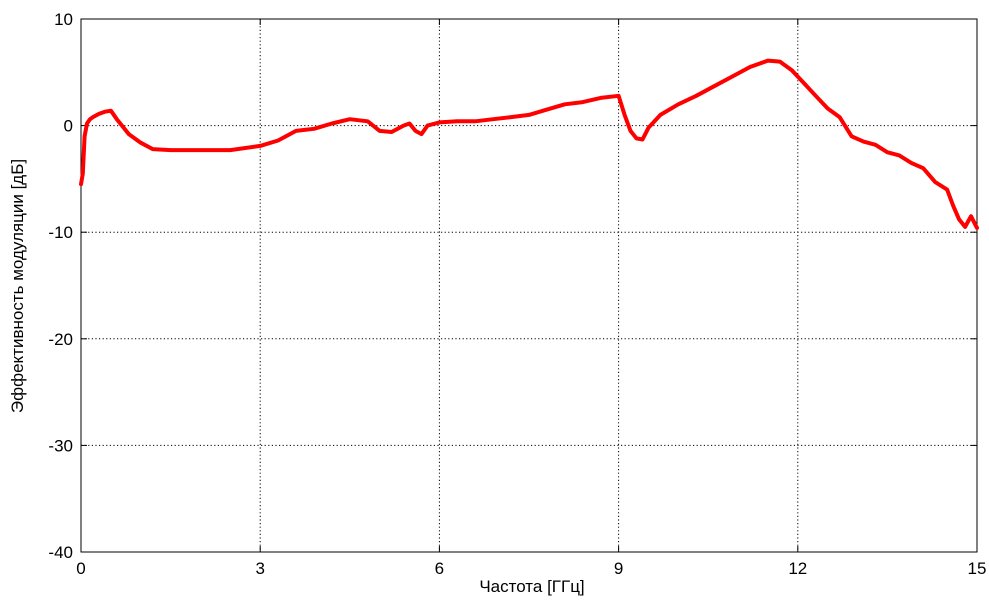 The height and width of the screenshot is (606, 989). Describe the element at coordinates (60, 286) in the screenshot. I see `y-axis-tick-labels: -40 -30 -20 -10 0 10` at that location.